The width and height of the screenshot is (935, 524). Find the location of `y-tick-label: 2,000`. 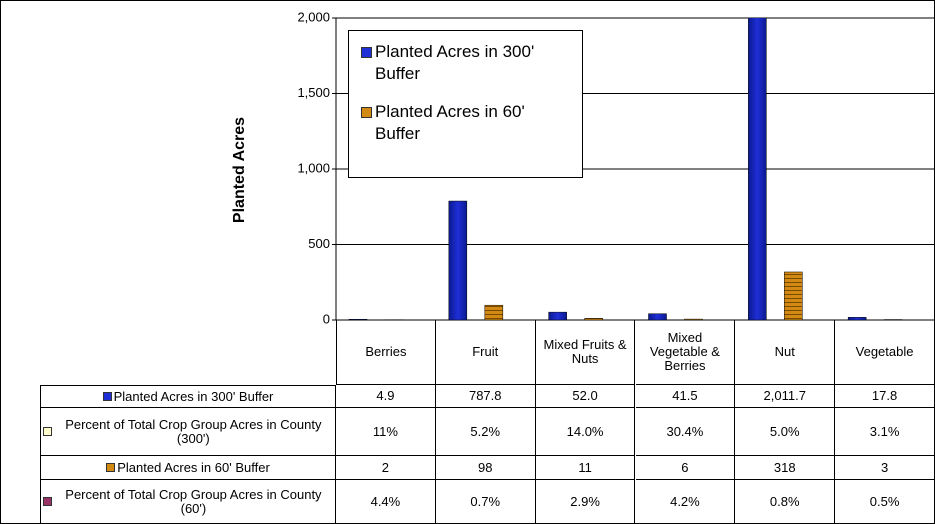

y-tick-label: 2,000 is located at coordinates (313, 16).